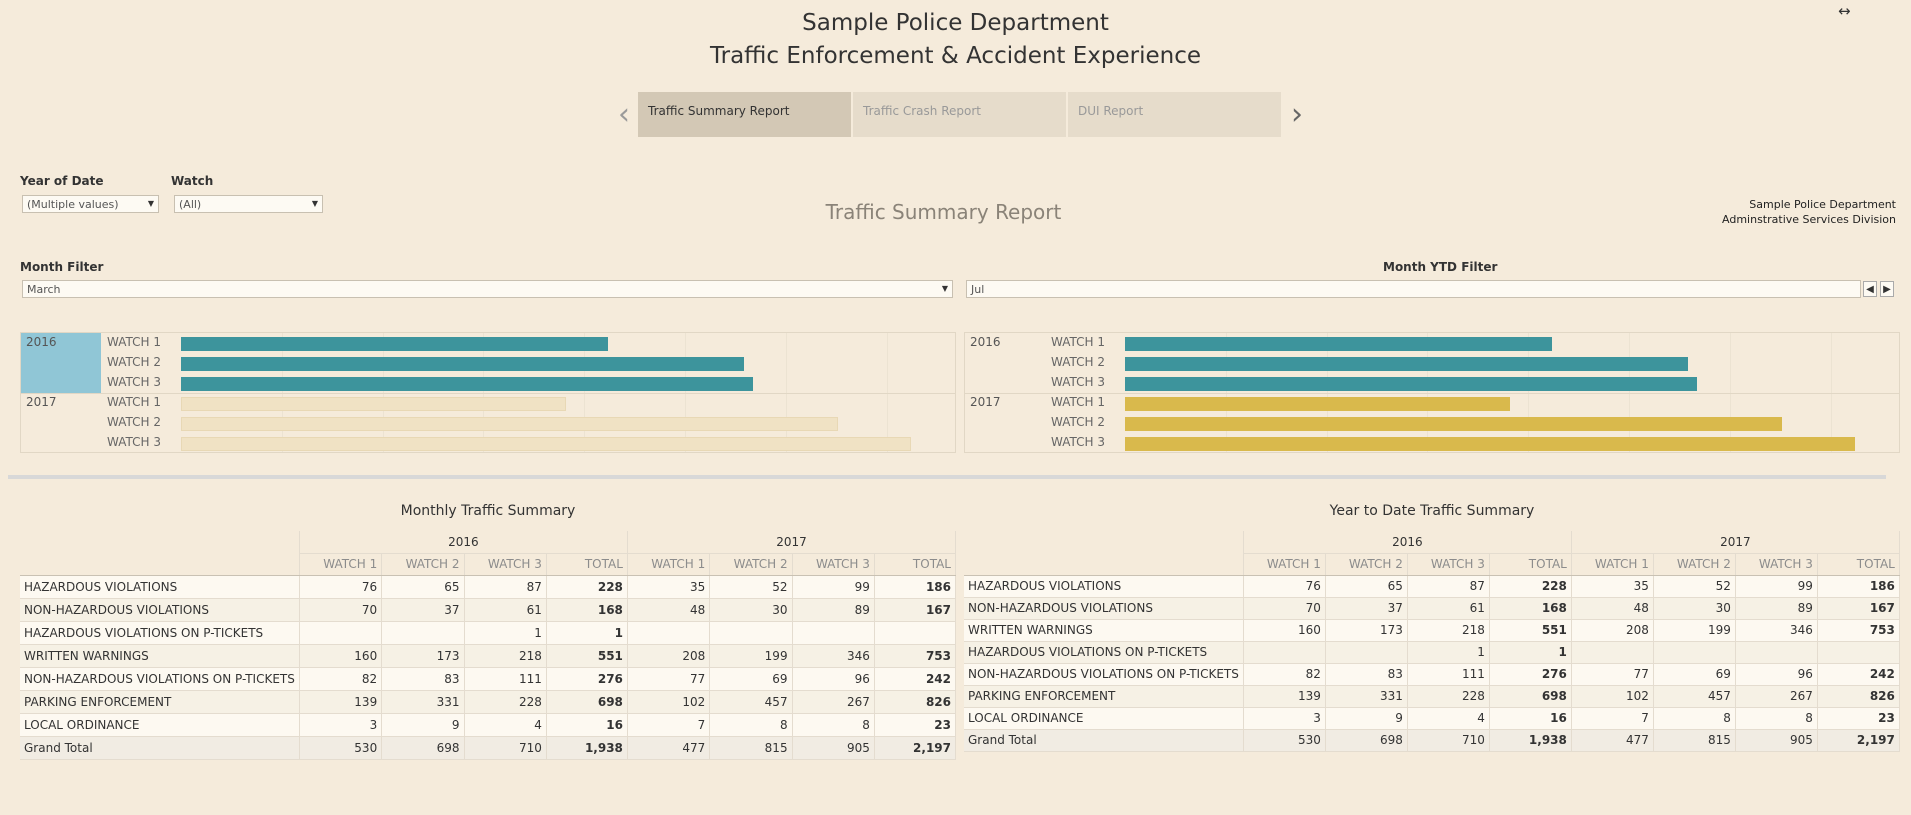  Describe the element at coordinates (1104, 674) in the screenshot. I see `row-label: NON-HAZARDOUS VIOLATIONS ON P-TICKETS` at that location.